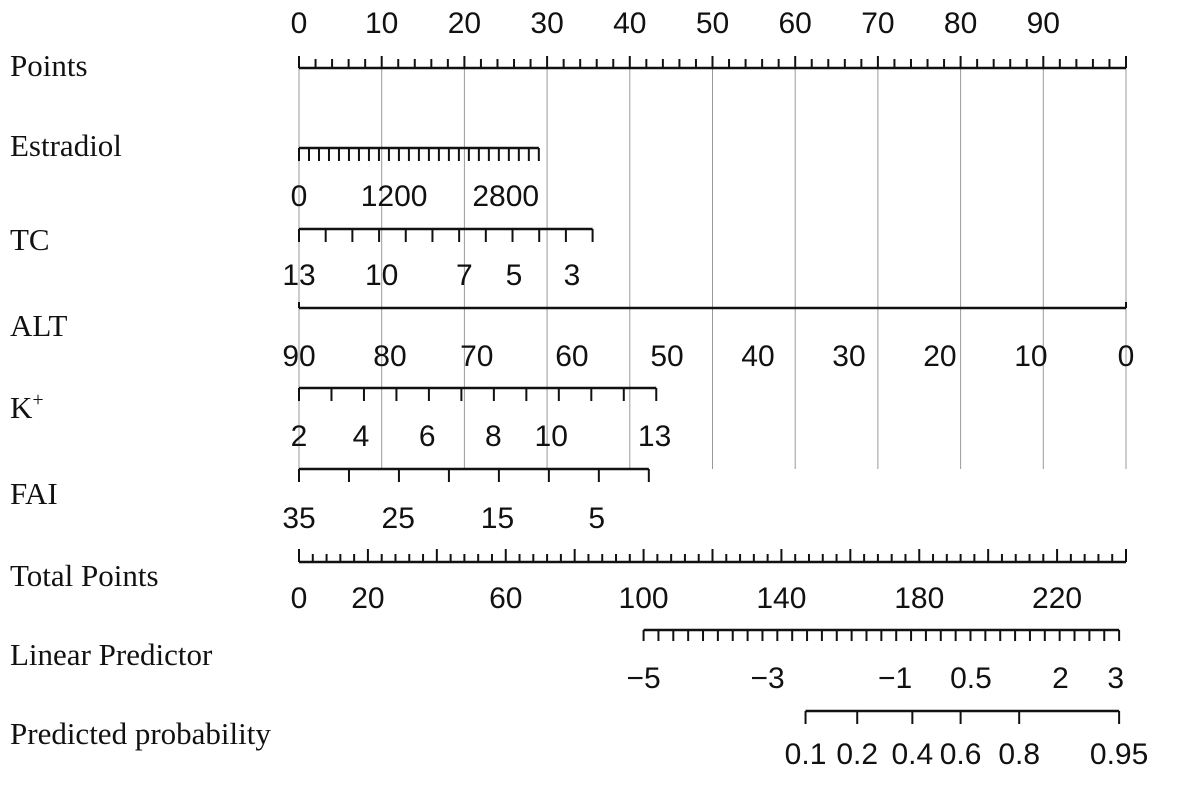  I want to click on row-label-tc: TC, so click(30, 239).